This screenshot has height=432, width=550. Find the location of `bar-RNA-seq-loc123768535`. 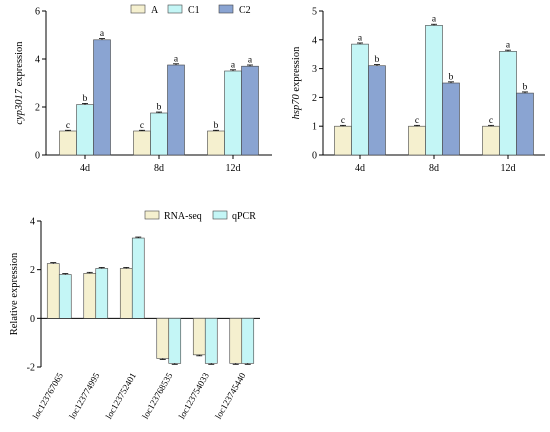

bar-RNA-seq-loc123768535 is located at coordinates (163, 338).